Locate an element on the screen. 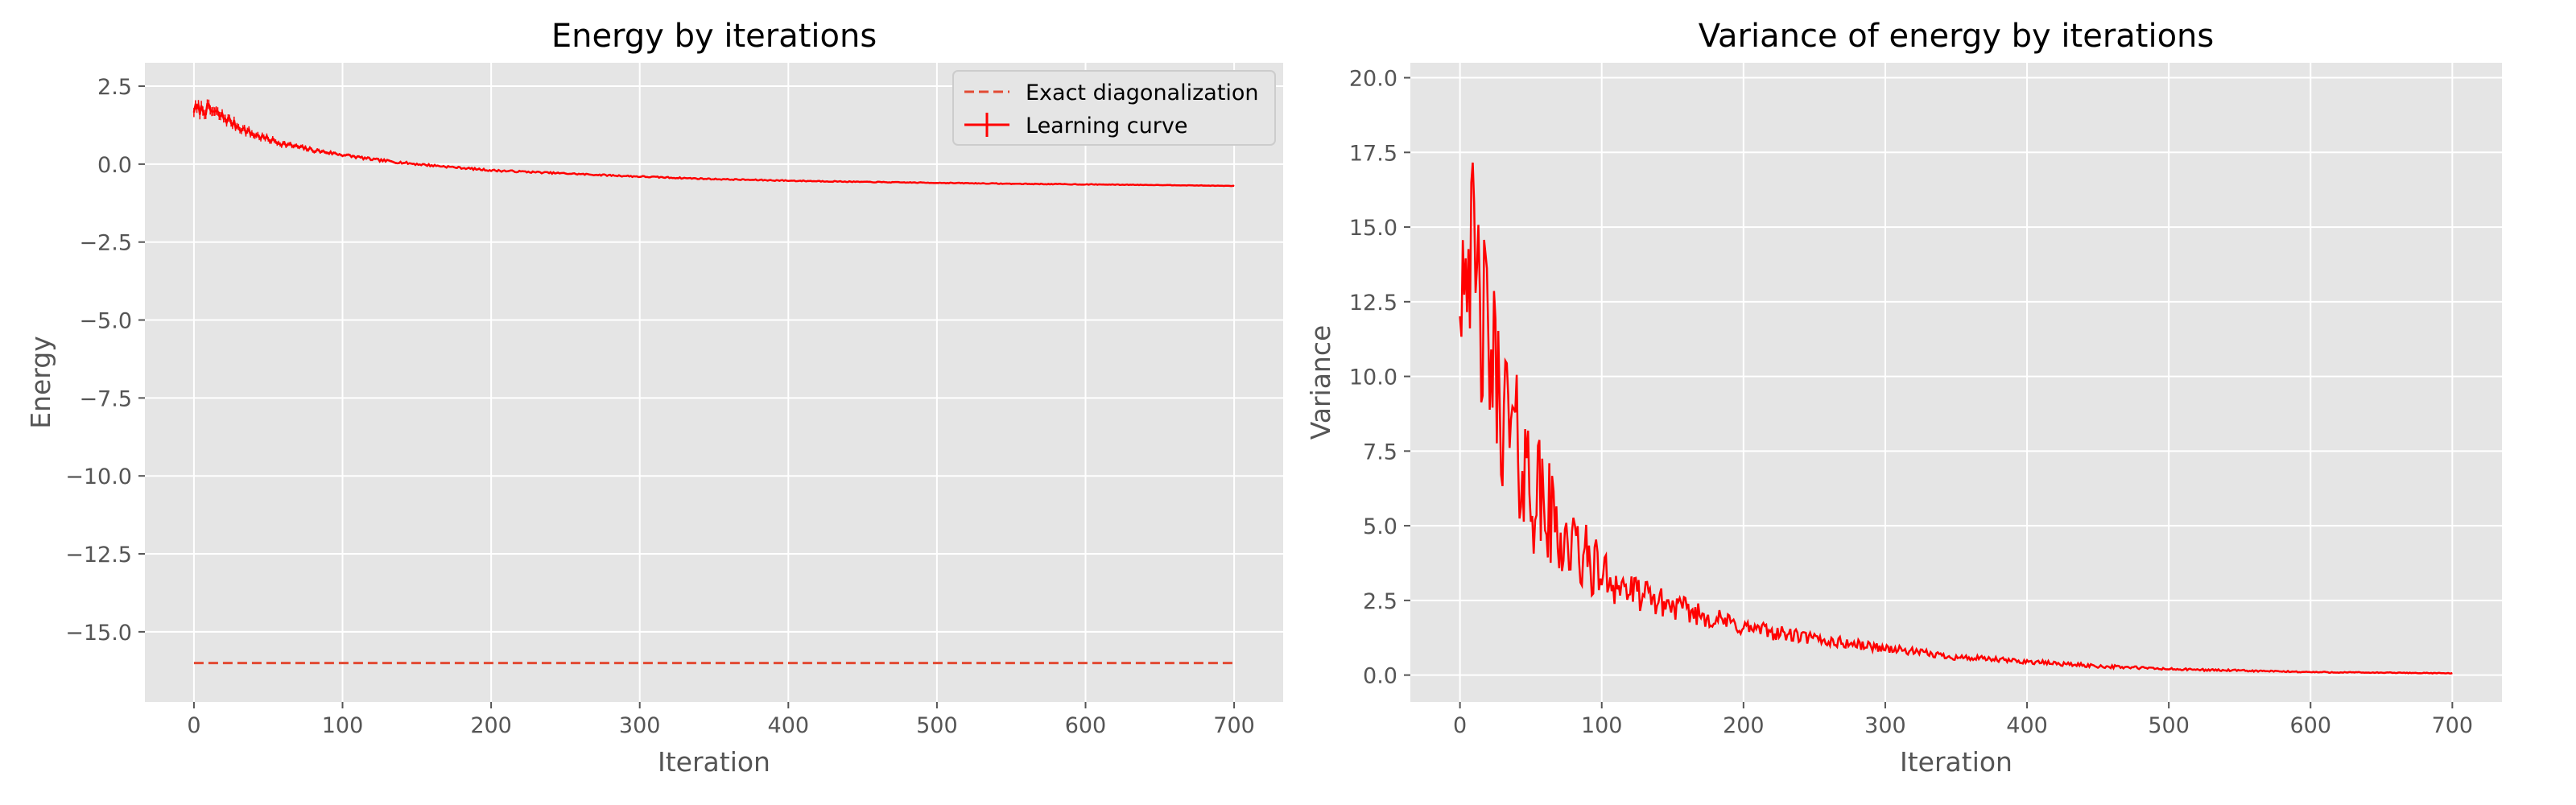 Image resolution: width=2576 pixels, height=805 pixels. energy-y-tick-label: 2.5 is located at coordinates (114, 87).